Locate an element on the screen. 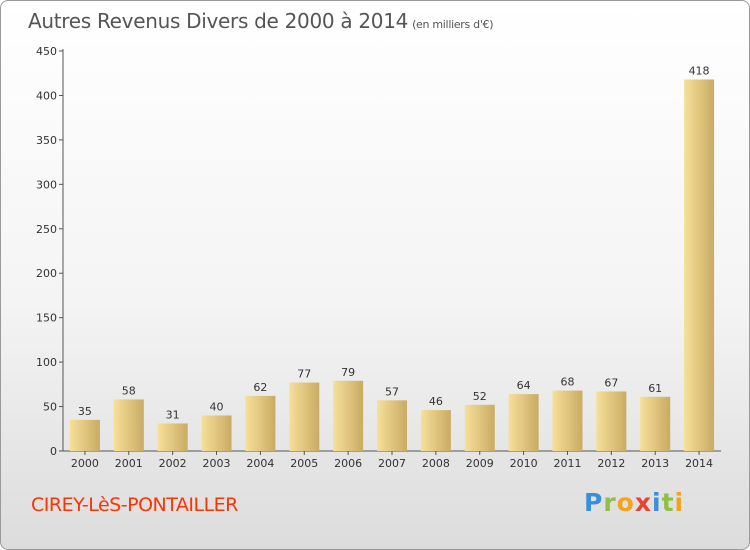 Image resolution: width=750 pixels, height=550 pixels. bar-value-label: 35 is located at coordinates (85, 411).